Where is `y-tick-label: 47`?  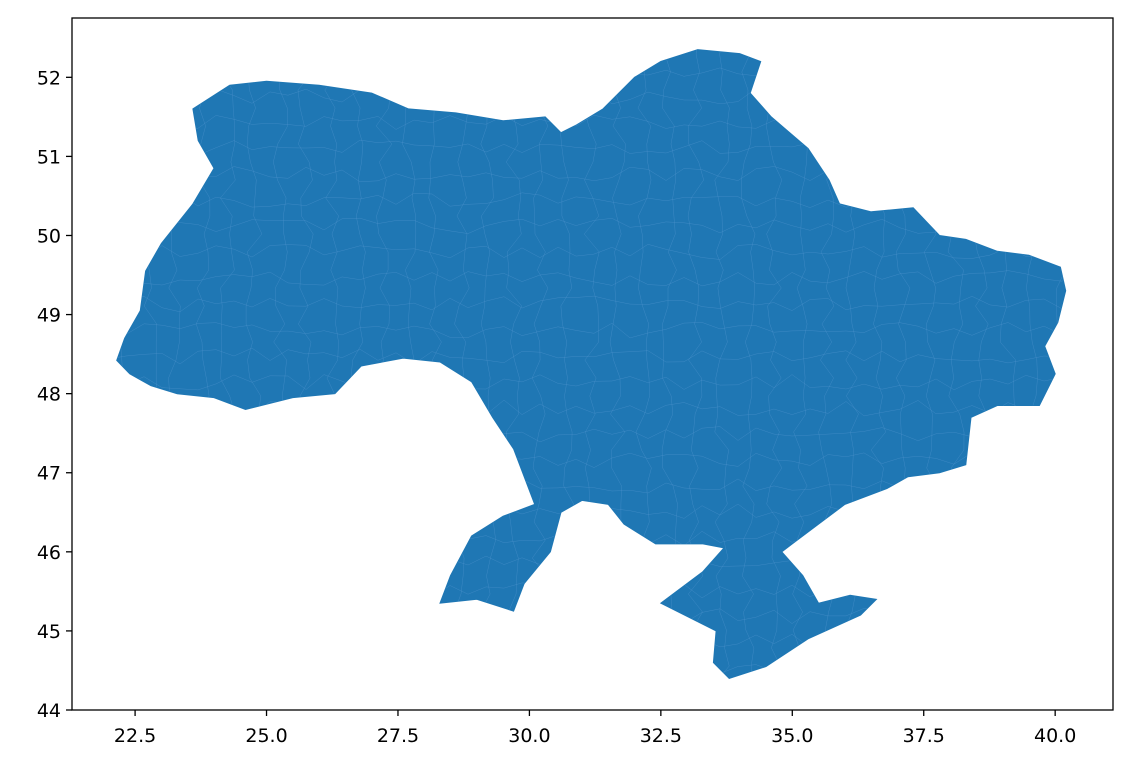 y-tick-label: 47 is located at coordinates (49, 474).